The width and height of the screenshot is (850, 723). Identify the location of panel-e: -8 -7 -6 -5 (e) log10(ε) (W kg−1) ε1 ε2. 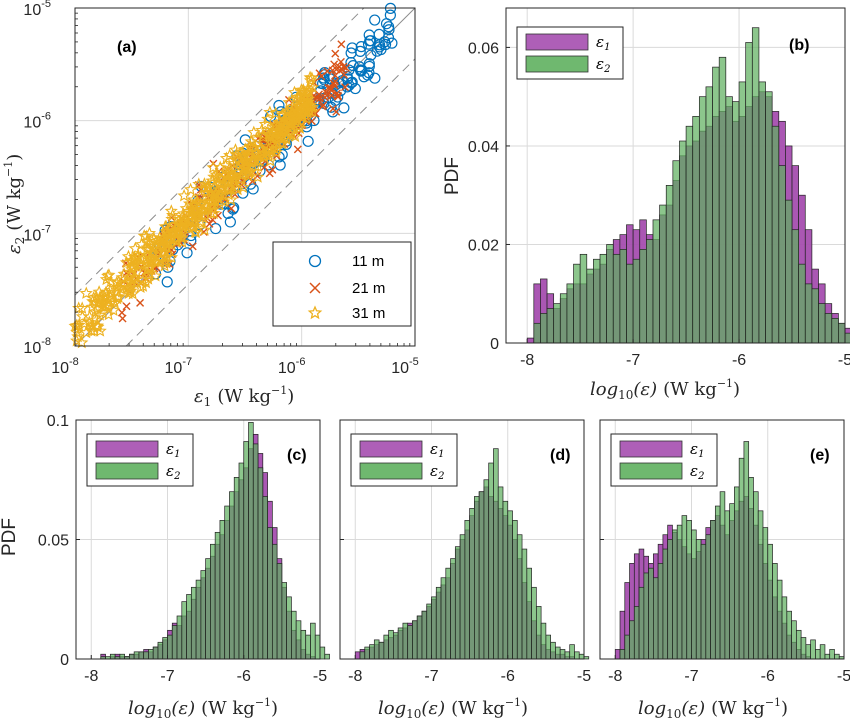
(724, 570).